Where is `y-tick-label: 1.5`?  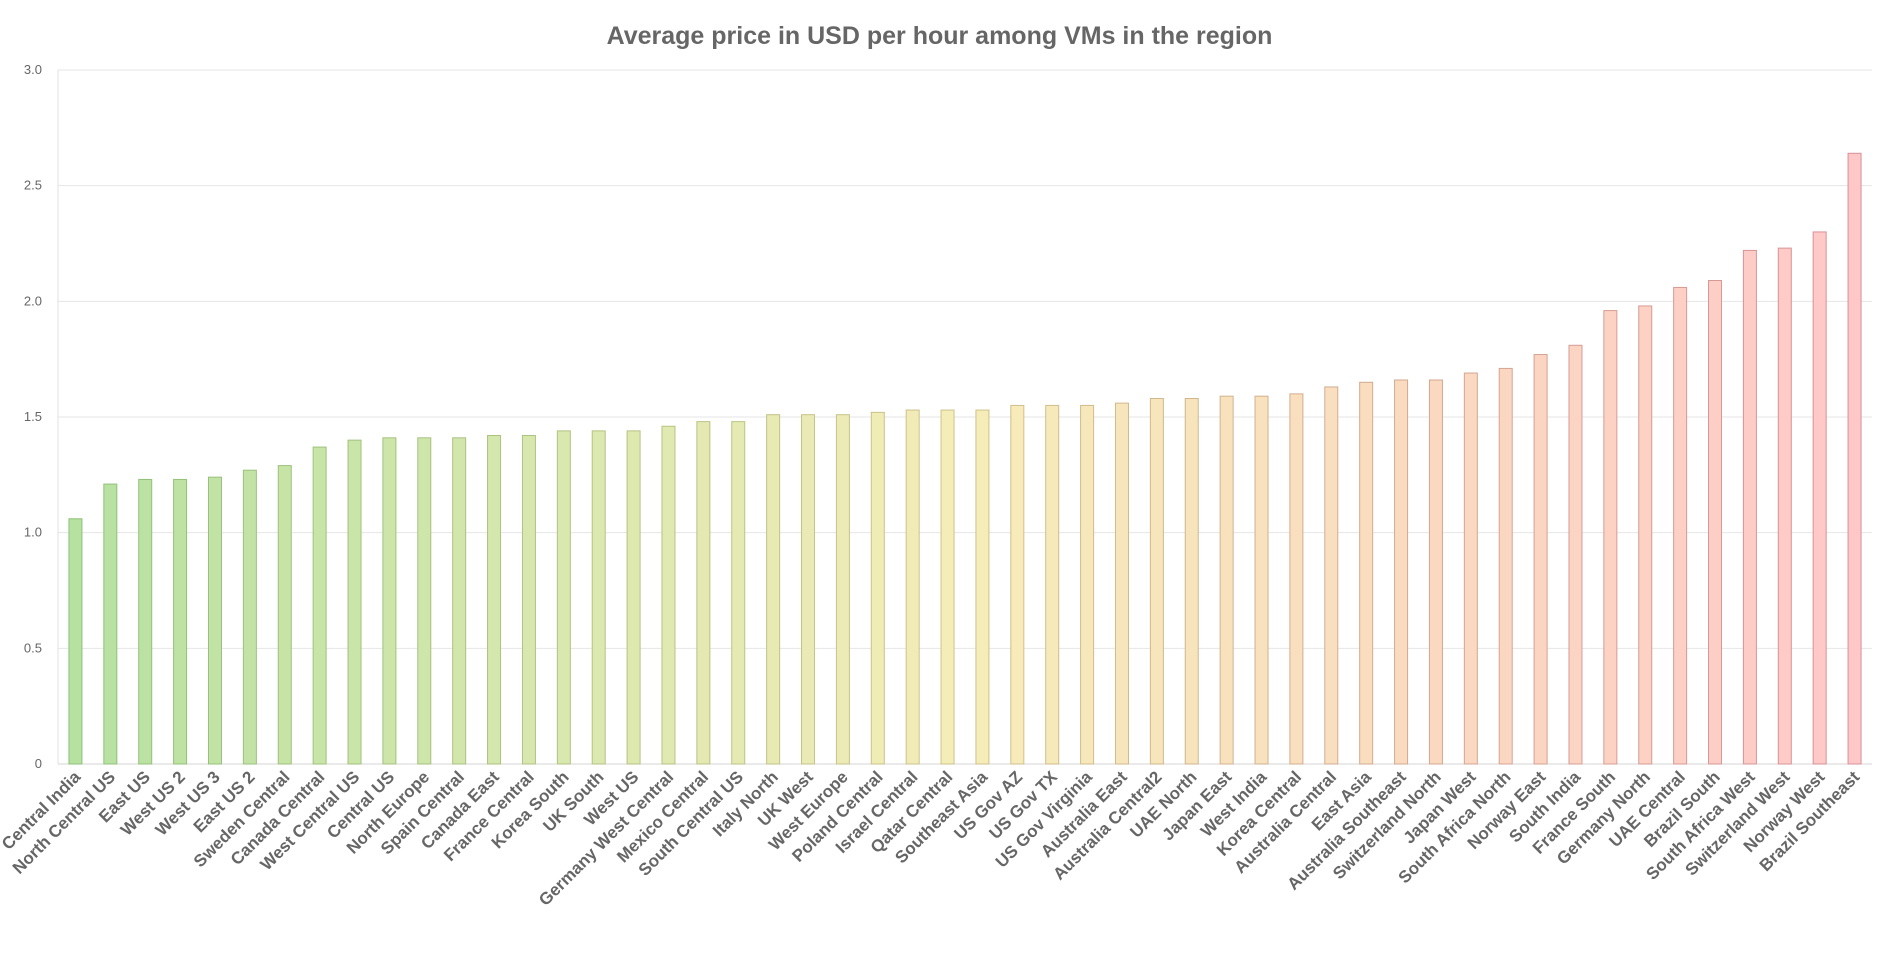
y-tick-label: 1.5 is located at coordinates (33, 416).